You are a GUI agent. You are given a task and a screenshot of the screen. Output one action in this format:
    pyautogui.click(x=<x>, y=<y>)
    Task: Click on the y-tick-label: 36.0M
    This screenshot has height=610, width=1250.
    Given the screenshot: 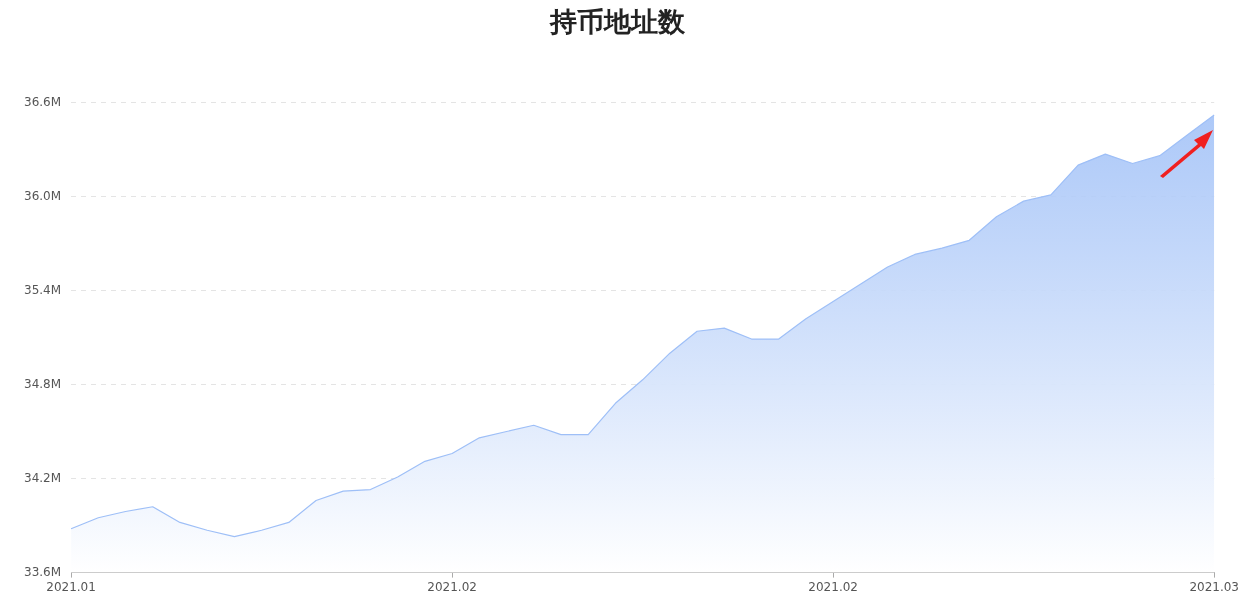 What is the action you would take?
    pyautogui.click(x=42, y=195)
    